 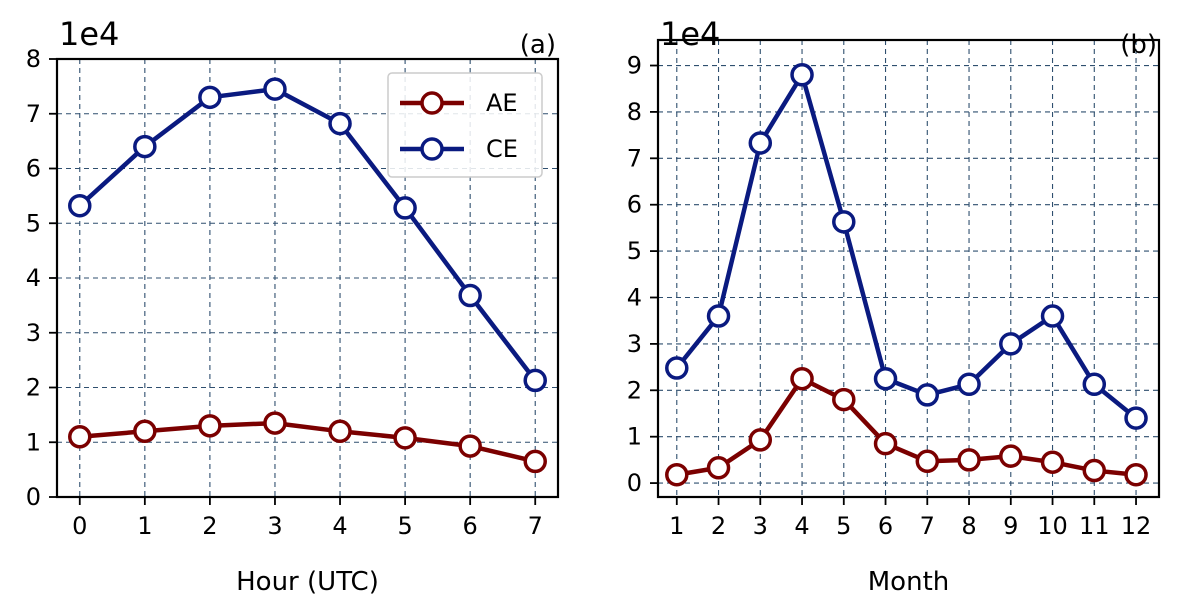 I want to click on y-tick-label: 9, so click(x=634, y=66).